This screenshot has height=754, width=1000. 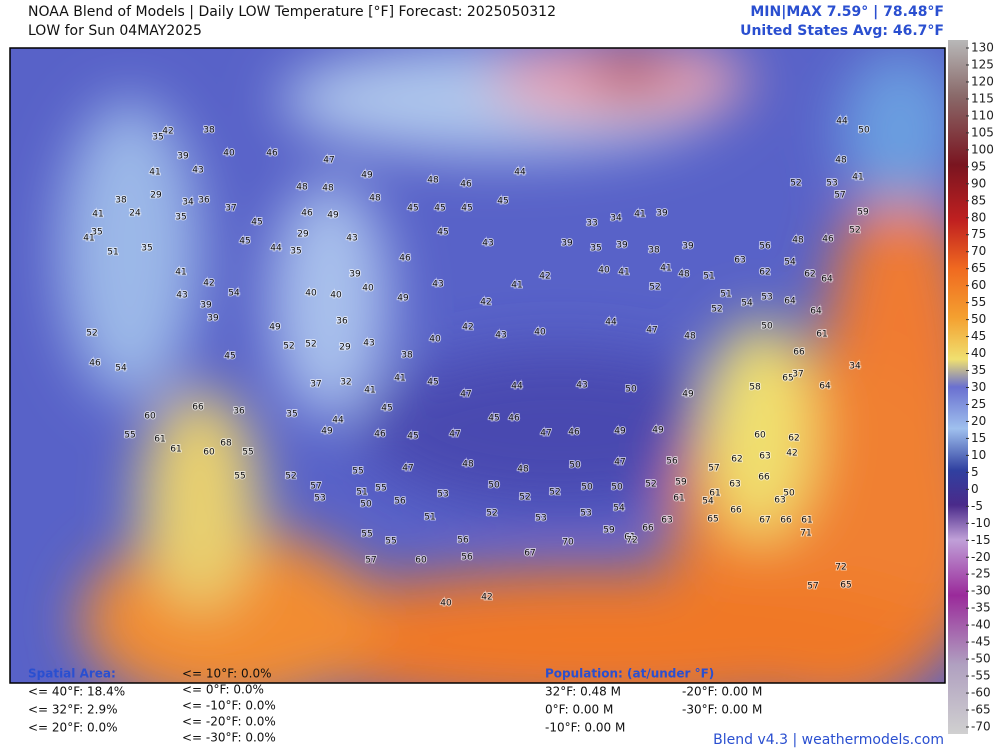 What do you see at coordinates (981, 557) in the screenshot?
I see `colorbar-label: -20` at bounding box center [981, 557].